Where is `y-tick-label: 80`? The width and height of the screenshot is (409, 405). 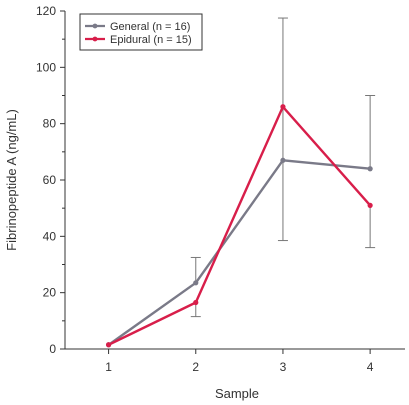 y-tick-label: 80 is located at coordinates (50, 124).